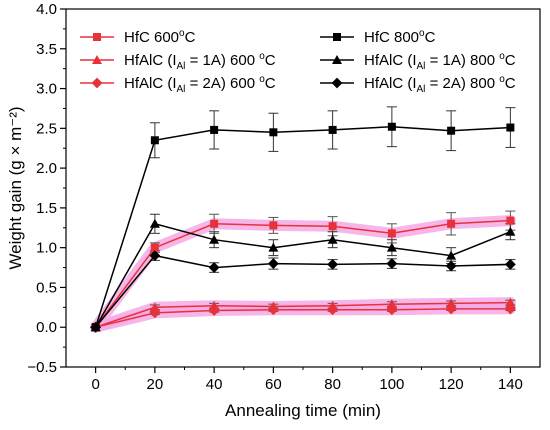 The width and height of the screenshot is (550, 430). I want to click on x-tick-label: 0, so click(95, 384).